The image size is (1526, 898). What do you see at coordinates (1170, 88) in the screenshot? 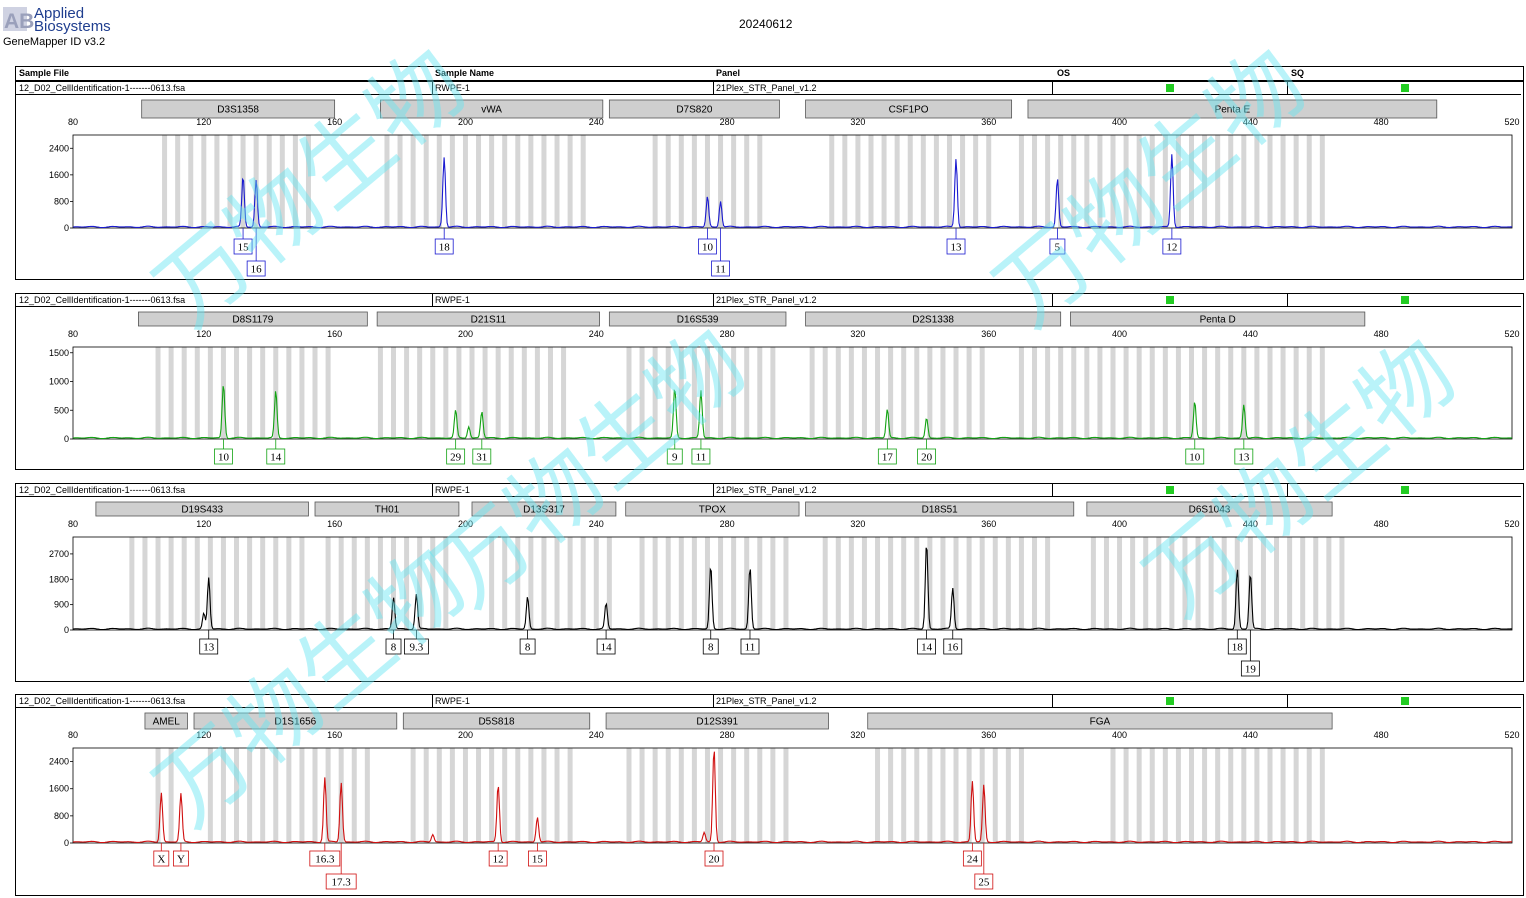
I see `os-quality-indicator` at bounding box center [1170, 88].